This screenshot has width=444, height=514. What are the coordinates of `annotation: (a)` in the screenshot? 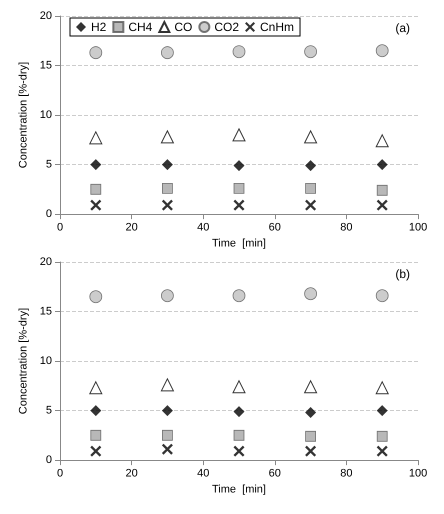 It's located at (402, 28).